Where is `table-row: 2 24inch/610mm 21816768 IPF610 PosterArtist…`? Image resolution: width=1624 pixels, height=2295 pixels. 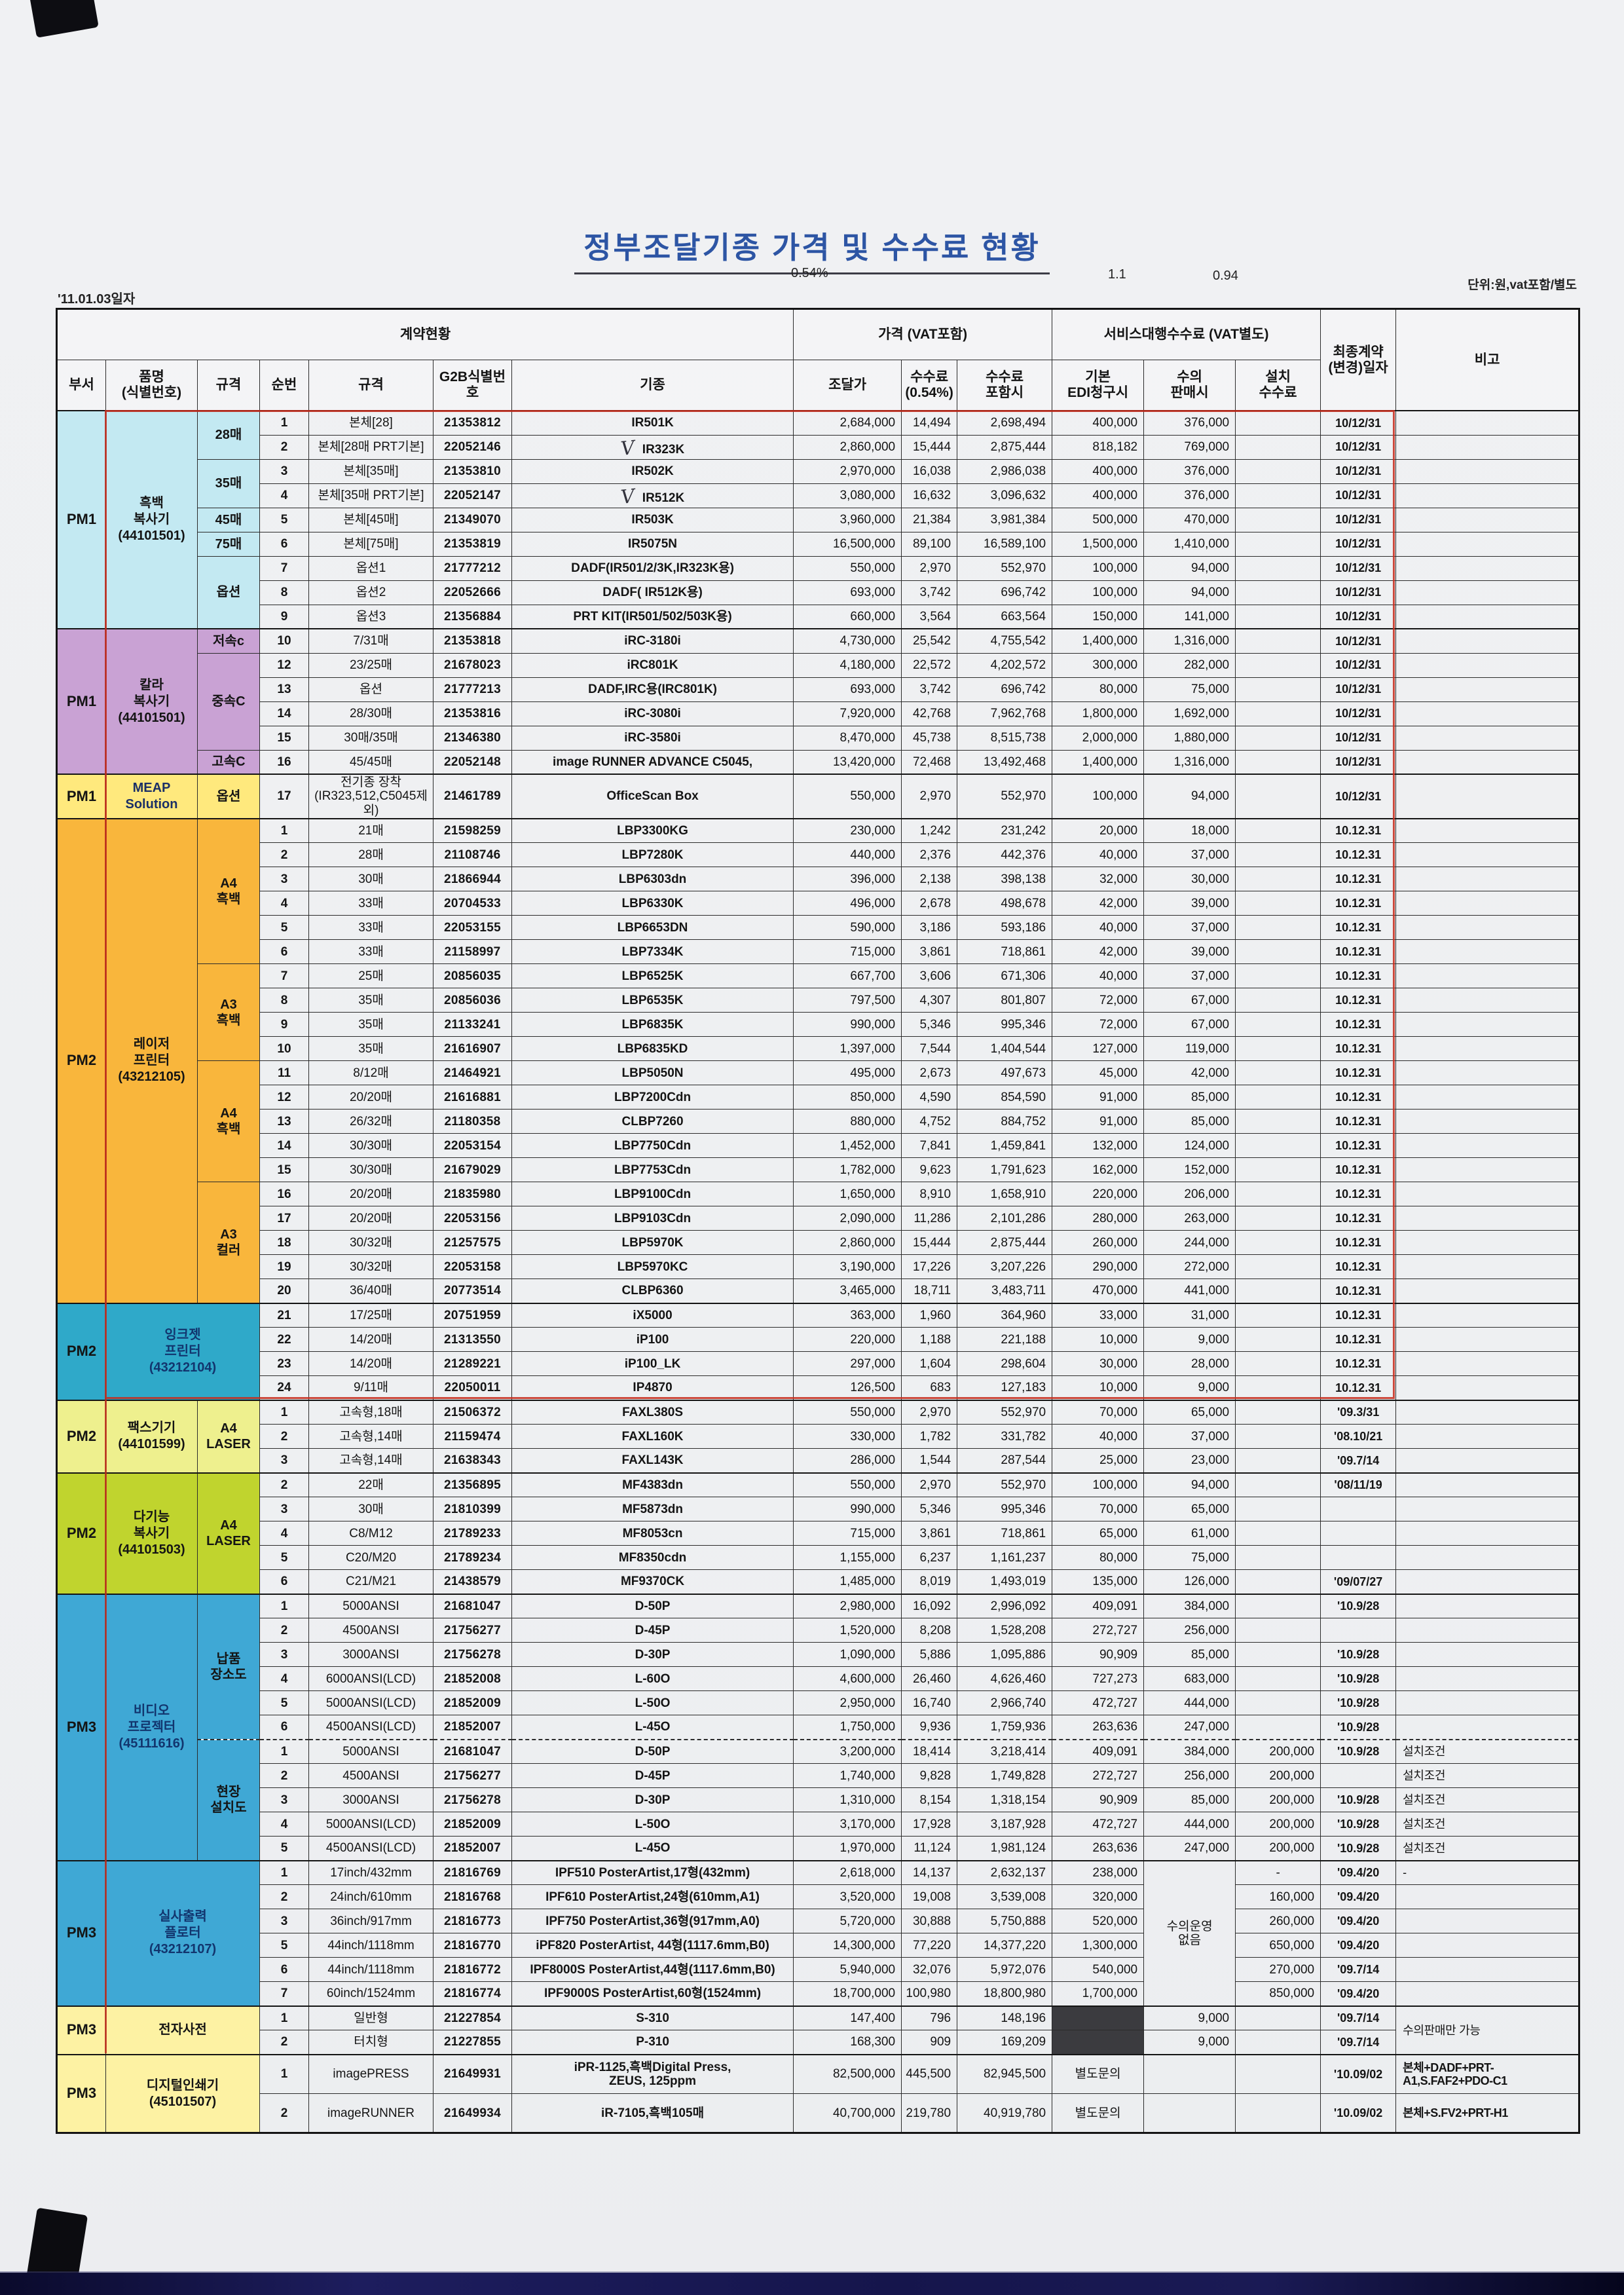 table-row: 2 24inch/610mm 21816768 IPF610 PosterArtist… is located at coordinates (818, 1897).